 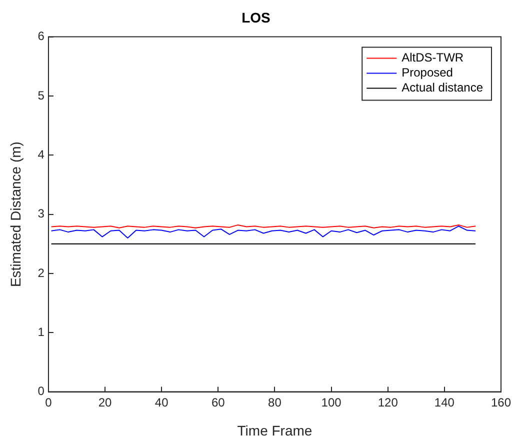 I want to click on x-tick-label: 60, so click(x=218, y=402).